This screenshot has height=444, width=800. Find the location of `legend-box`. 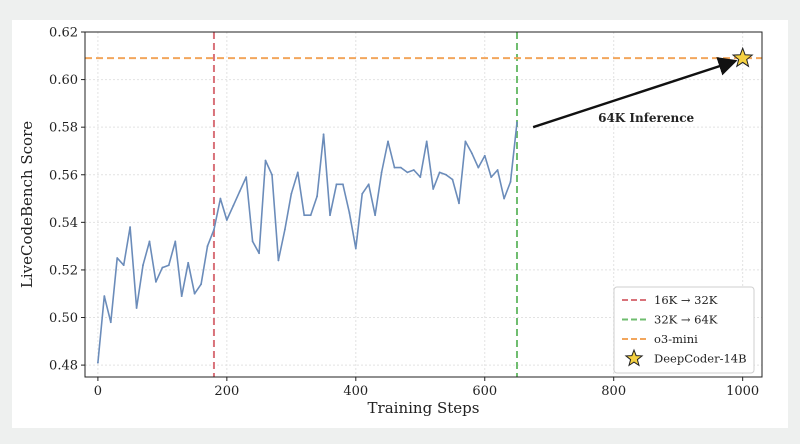

legend-box is located at coordinates (684, 330).